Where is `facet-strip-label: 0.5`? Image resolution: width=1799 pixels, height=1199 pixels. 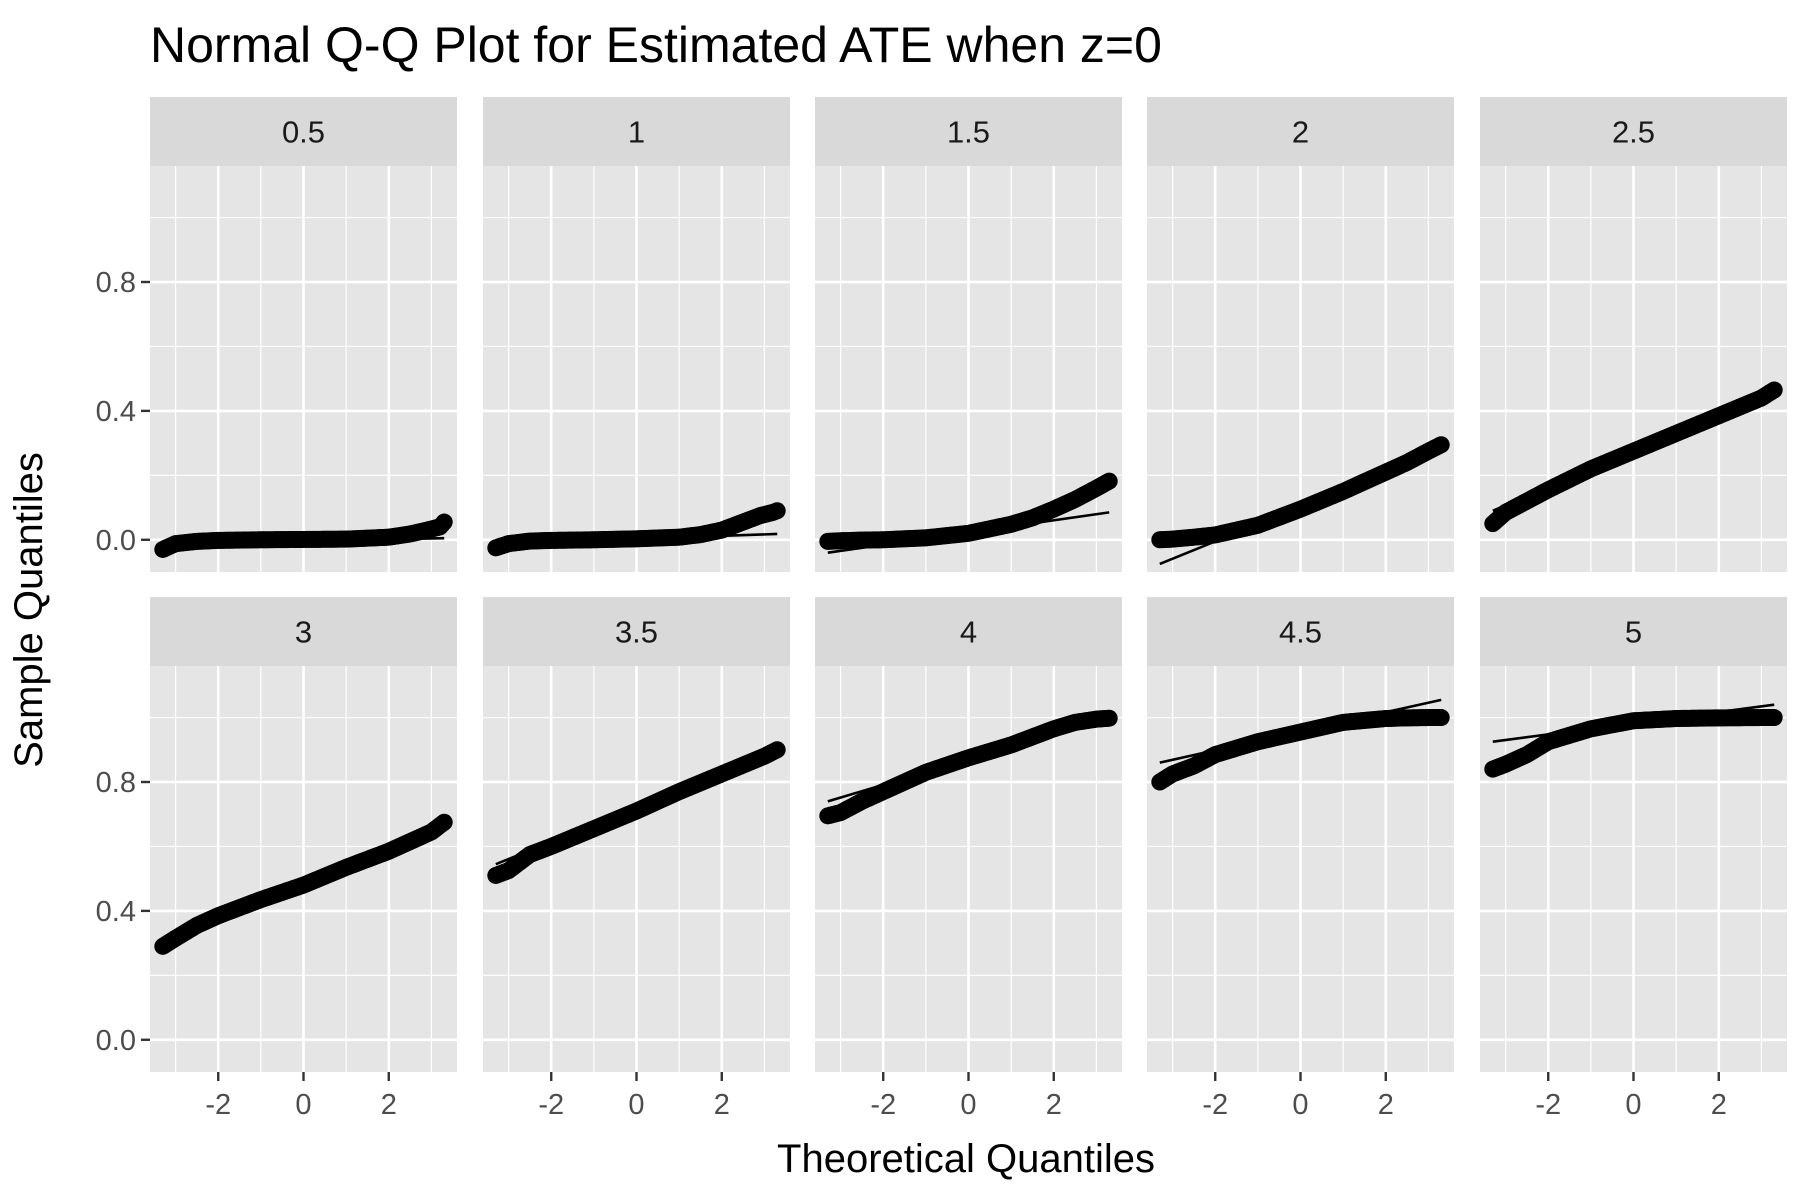
facet-strip-label: 0.5 is located at coordinates (303, 132).